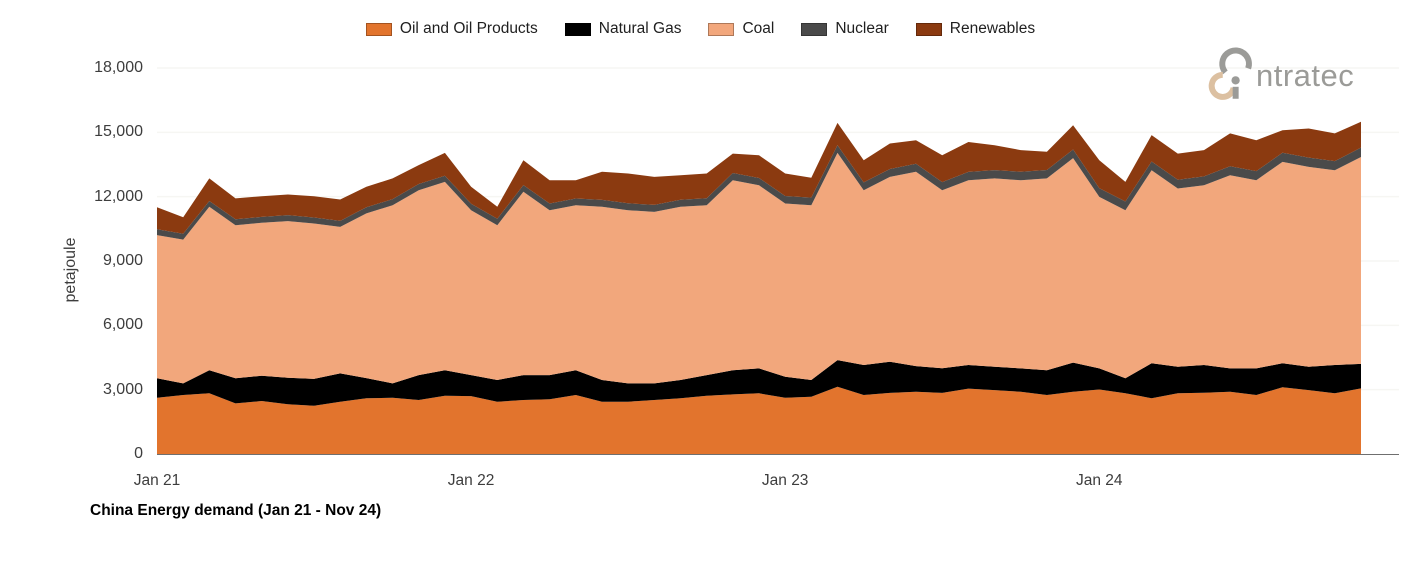 Image resolution: width=1401 pixels, height=561 pixels. I want to click on legend-item-oil-and-oil-products: Oil and Oil Products, so click(451, 29).